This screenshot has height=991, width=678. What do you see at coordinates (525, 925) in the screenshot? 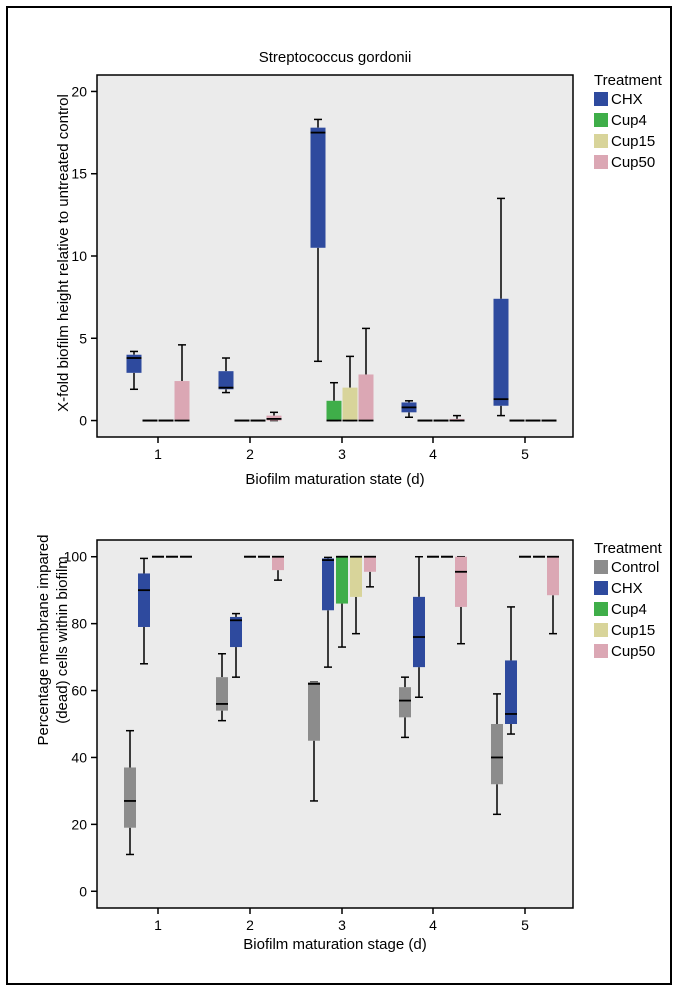
I see `chart-2-xtick-label-5: 5` at bounding box center [525, 925].